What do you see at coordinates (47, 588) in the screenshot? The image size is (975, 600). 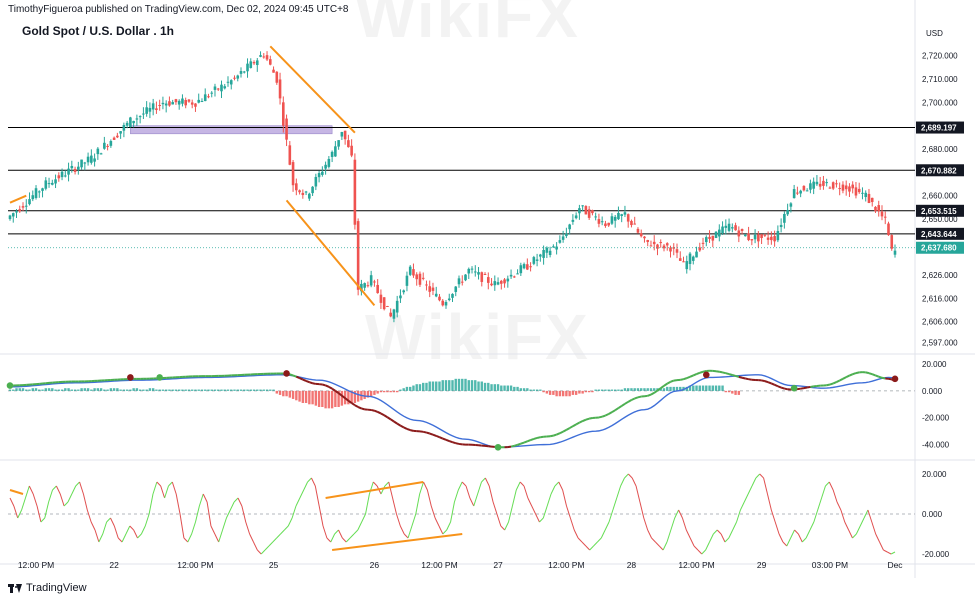 I see `tradingview-footer: TradingView` at bounding box center [47, 588].